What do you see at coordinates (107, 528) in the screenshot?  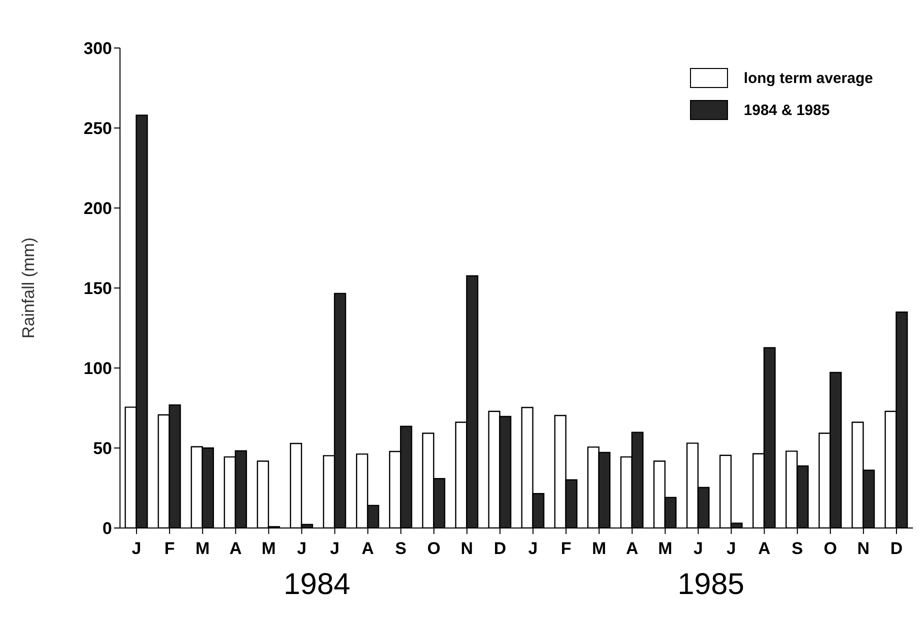 I see `y-tick-label: 0` at bounding box center [107, 528].